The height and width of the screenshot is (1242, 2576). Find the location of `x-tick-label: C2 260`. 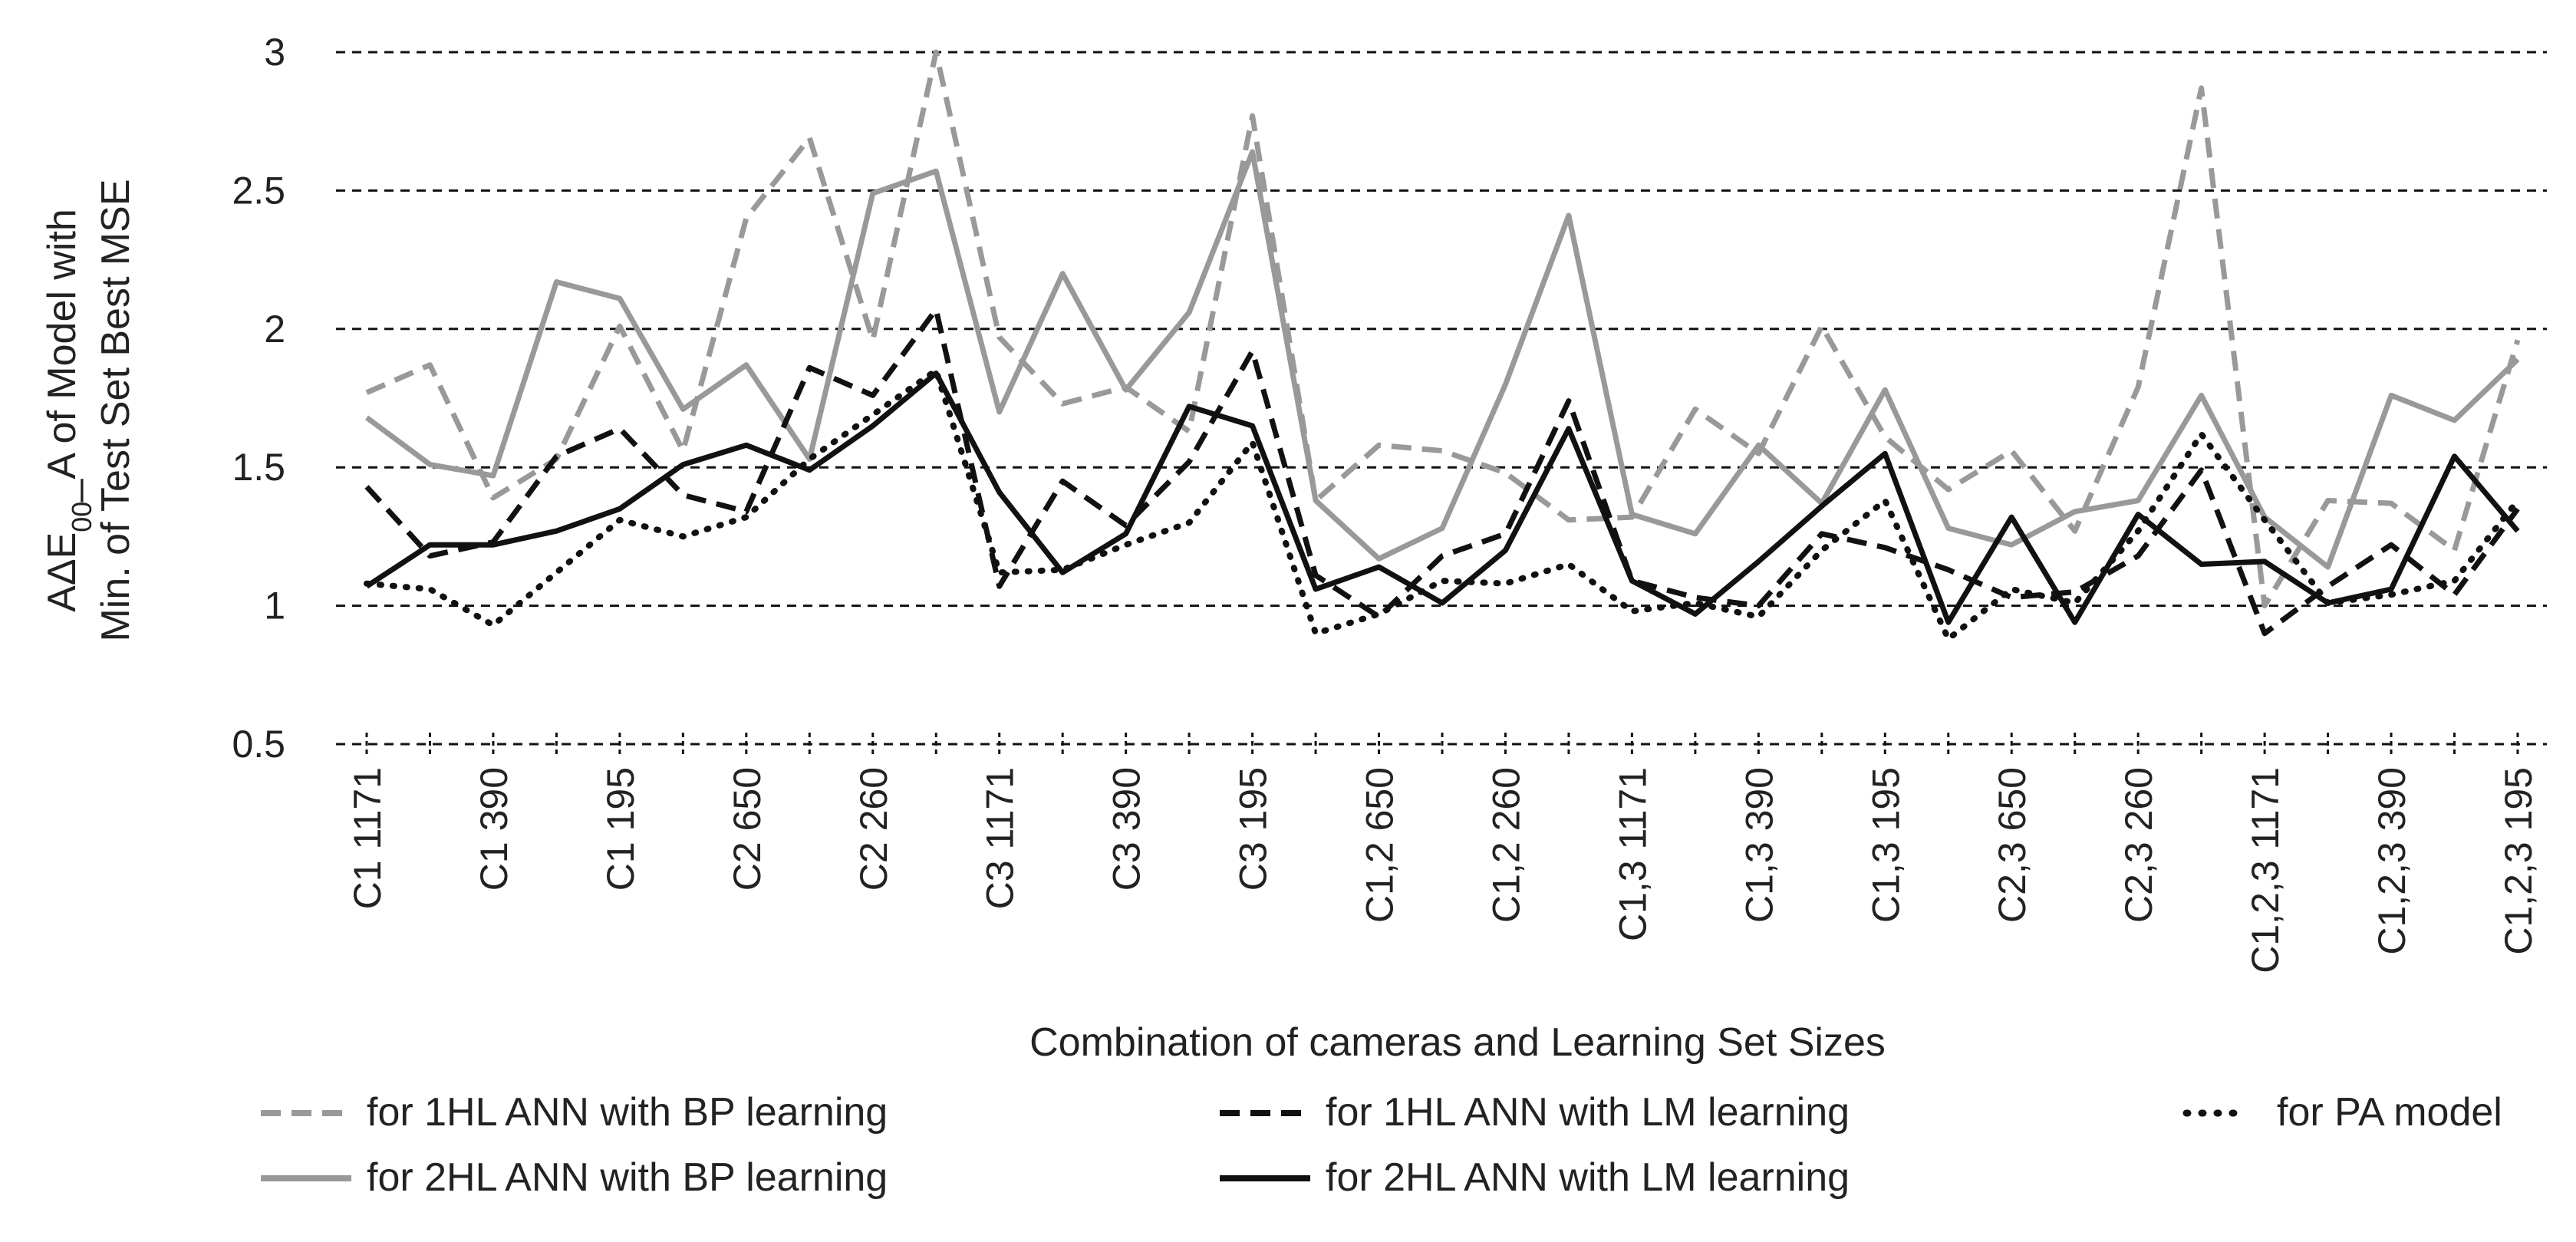

x-tick-label: C2 260 is located at coordinates (873, 829).